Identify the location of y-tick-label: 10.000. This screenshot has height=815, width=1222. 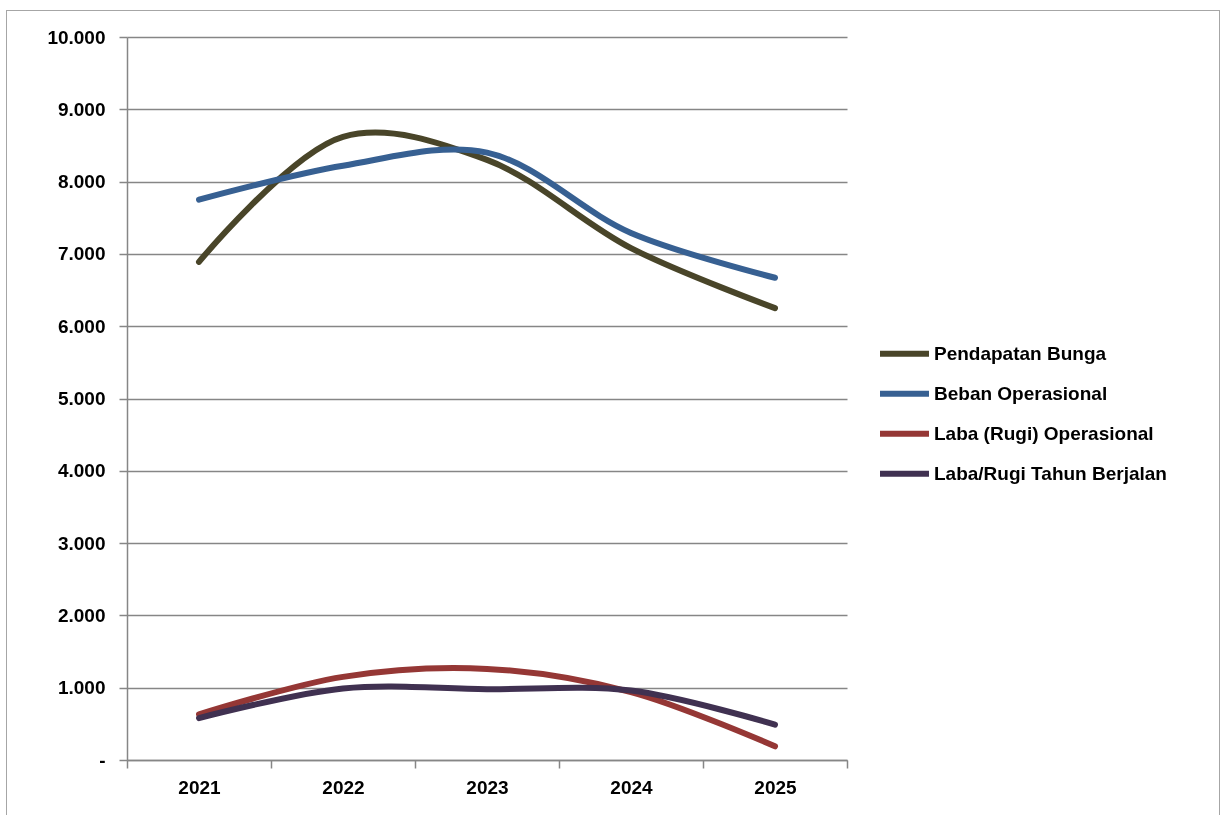
(76, 37).